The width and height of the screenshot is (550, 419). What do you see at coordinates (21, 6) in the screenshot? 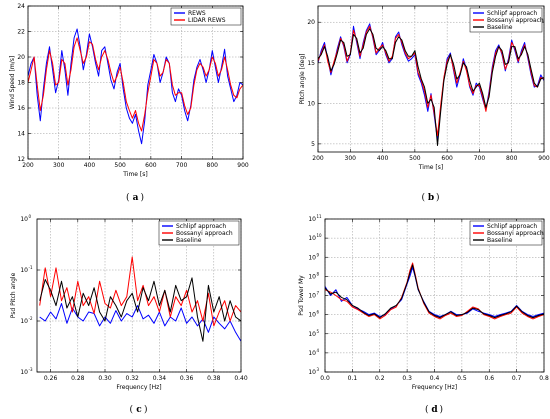
I see `y-tick-label: 24` at bounding box center [21, 6].